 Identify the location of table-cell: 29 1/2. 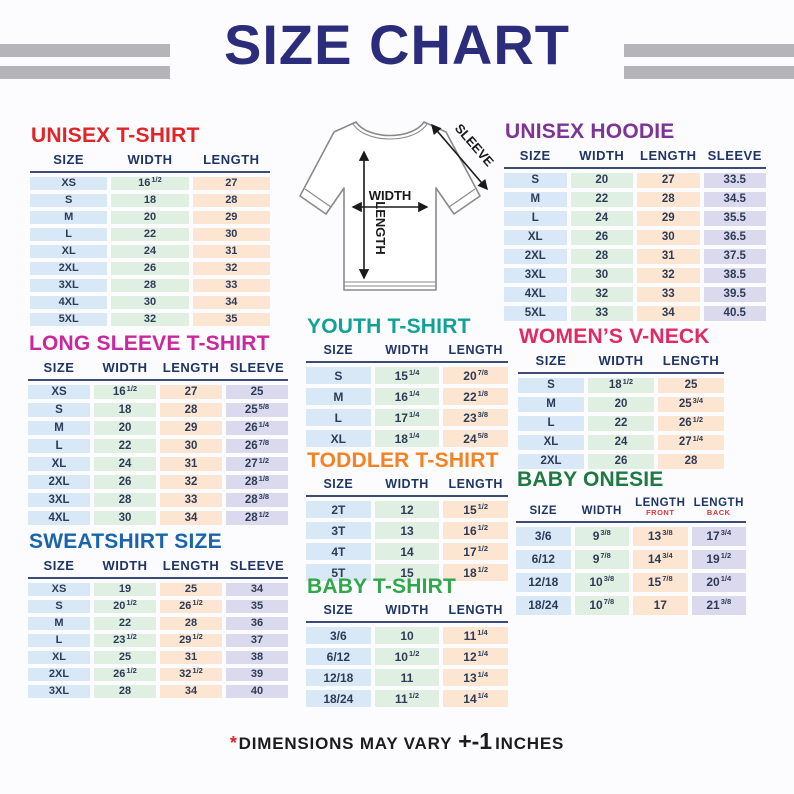
(191, 639).